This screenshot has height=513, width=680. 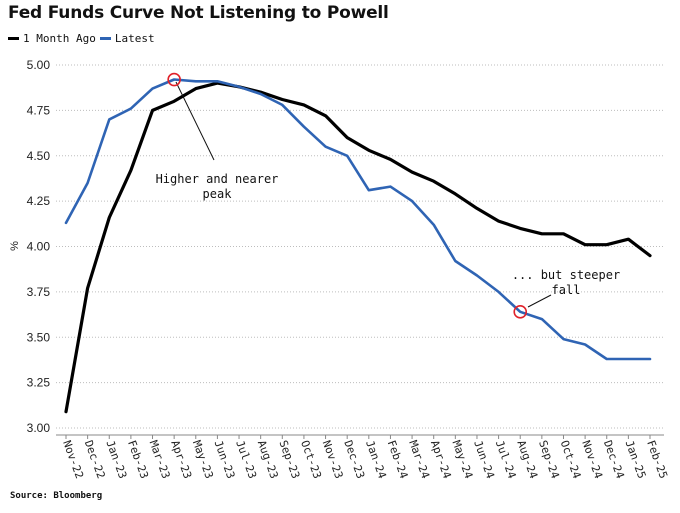 I want to click on legend-label-1-month-ago: 1 Month Ago, so click(x=59, y=38).